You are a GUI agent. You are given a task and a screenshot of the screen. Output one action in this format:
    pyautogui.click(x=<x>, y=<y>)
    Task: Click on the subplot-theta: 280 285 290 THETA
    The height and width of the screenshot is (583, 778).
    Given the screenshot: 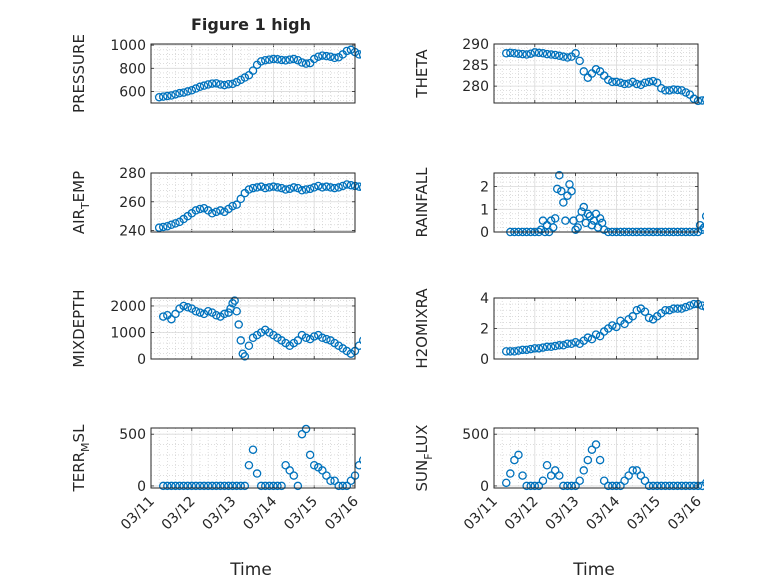 What is the action you would take?
    pyautogui.click(x=558, y=71)
    